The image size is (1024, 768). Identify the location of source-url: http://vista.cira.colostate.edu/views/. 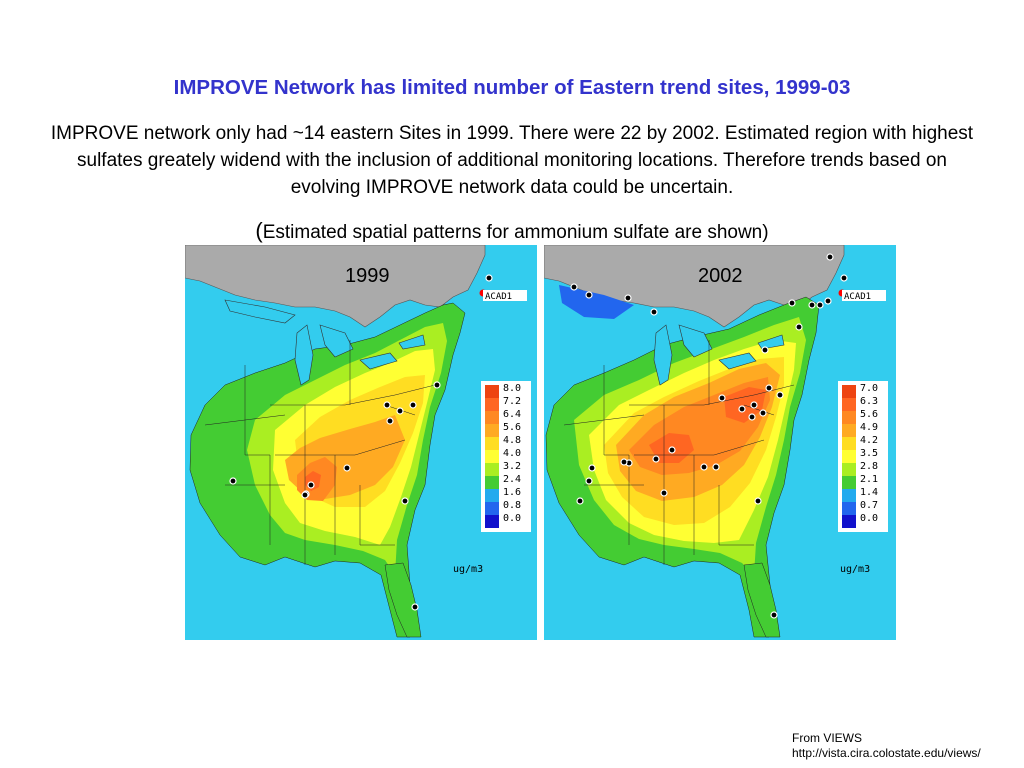
(886, 753).